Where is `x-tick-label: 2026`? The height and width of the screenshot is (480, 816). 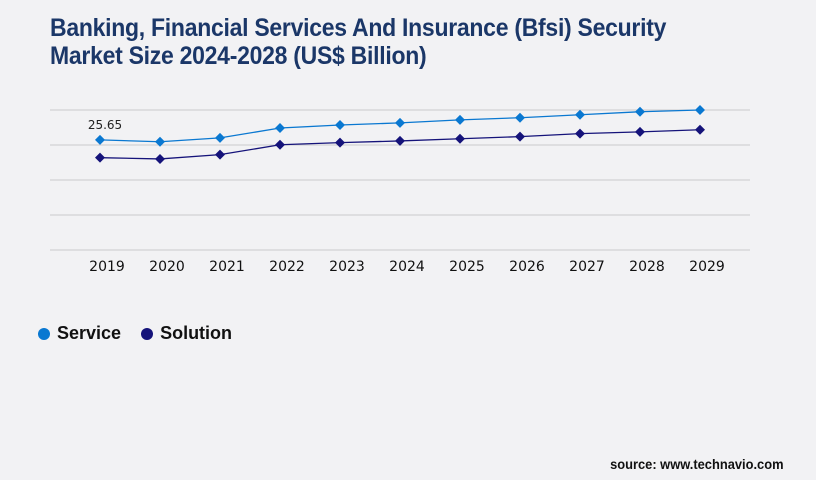
x-tick-label: 2026 is located at coordinates (527, 267).